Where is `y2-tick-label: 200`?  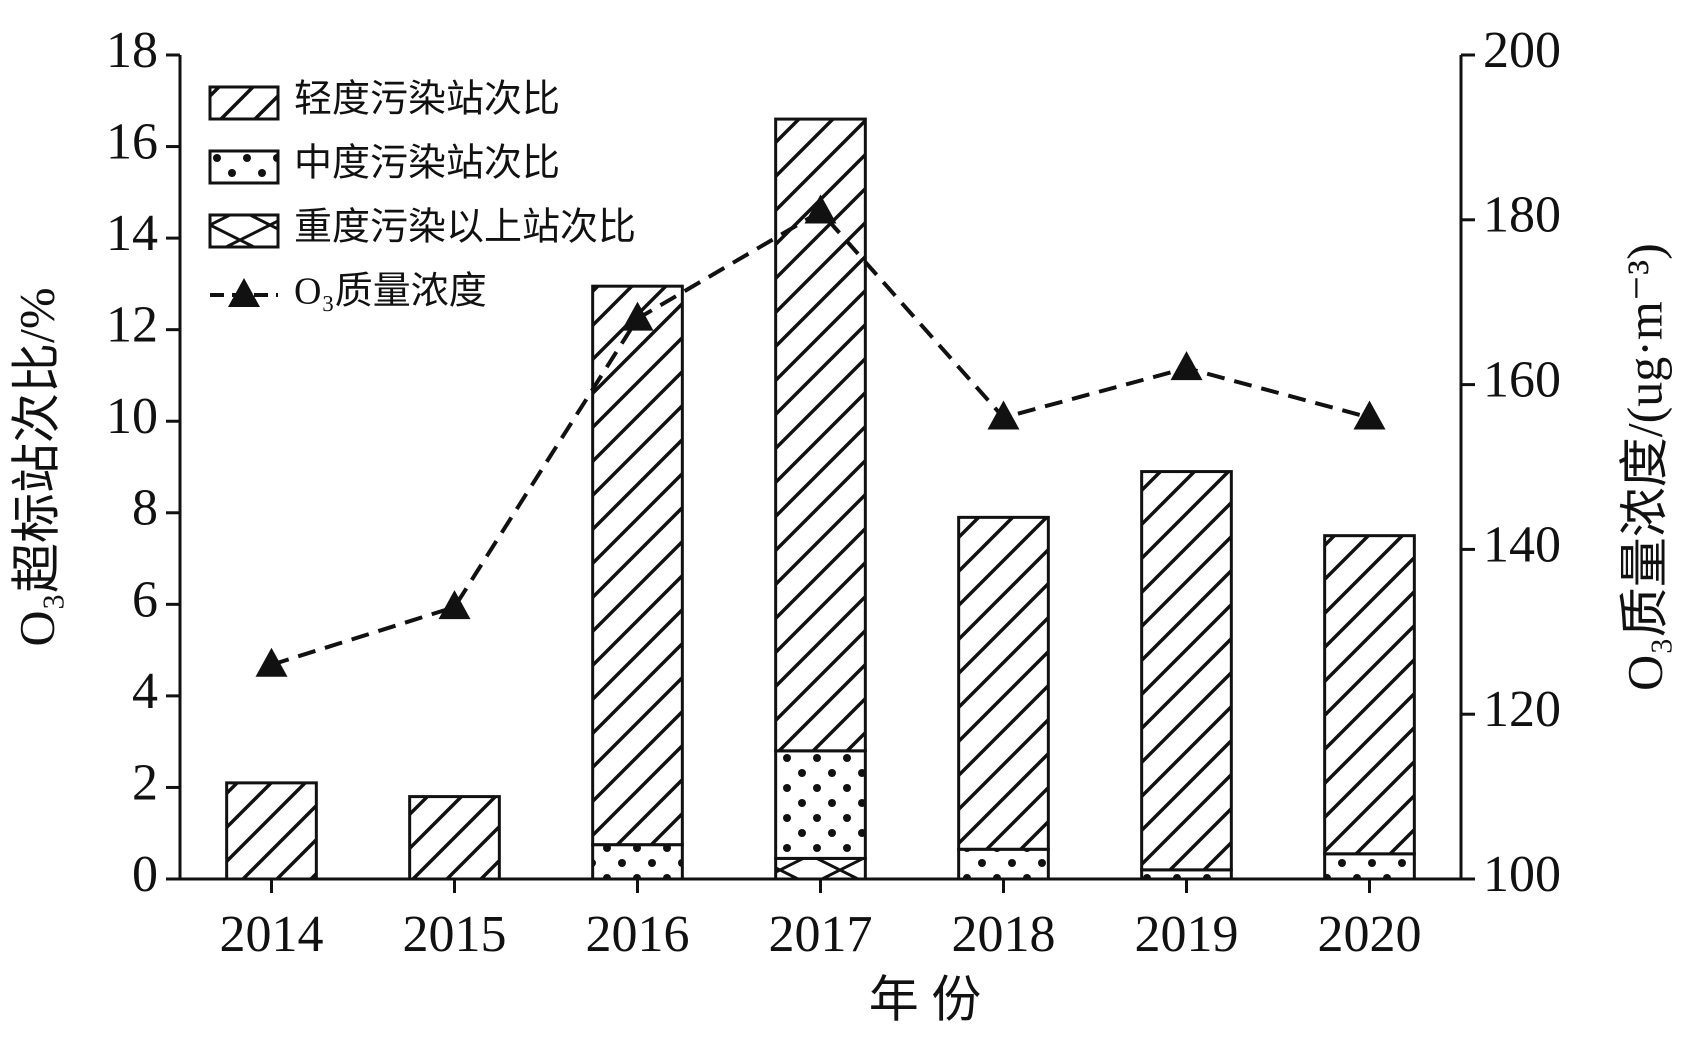
y2-tick-label: 200 is located at coordinates (1522, 50).